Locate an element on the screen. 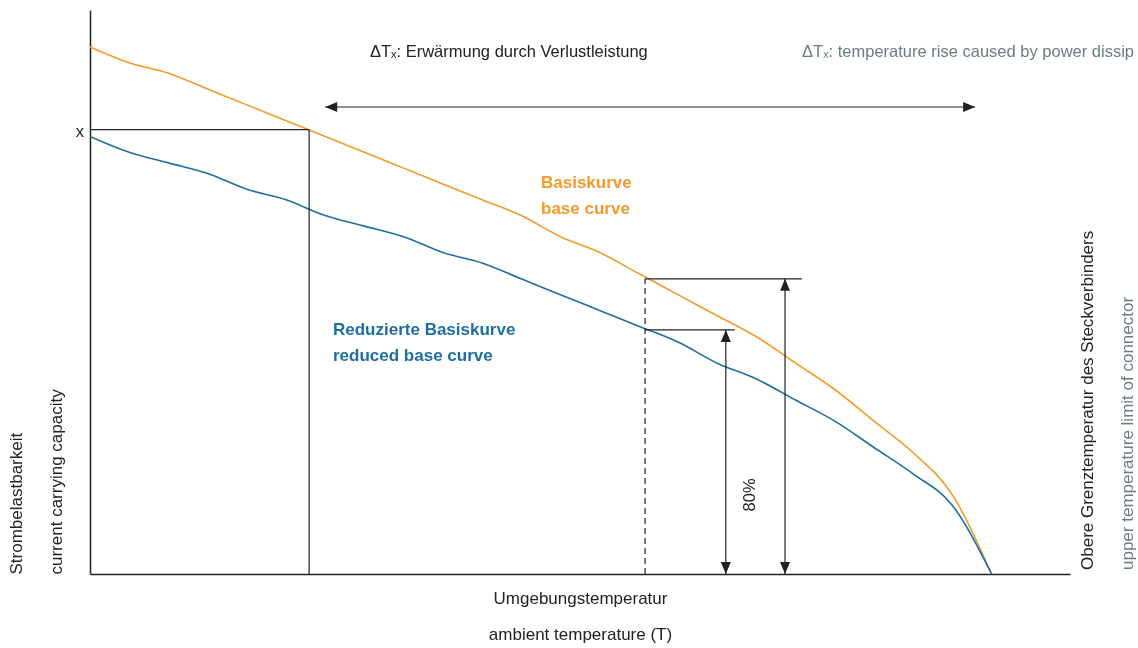 This screenshot has width=1138, height=648. text: Reduzierte Basiskurve reduced base curve is located at coordinates (424, 342).